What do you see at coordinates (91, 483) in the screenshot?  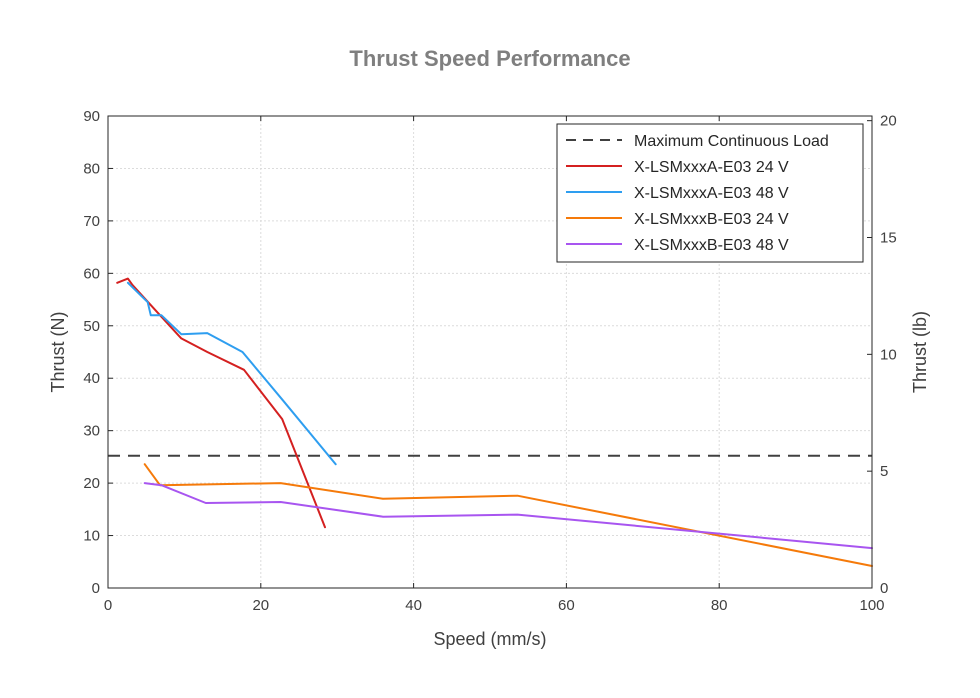 I see `y-tick-label: 20` at bounding box center [91, 483].